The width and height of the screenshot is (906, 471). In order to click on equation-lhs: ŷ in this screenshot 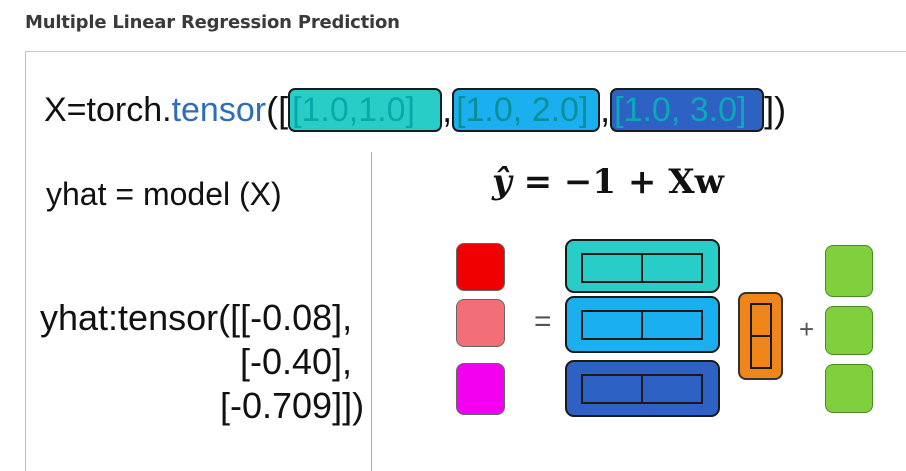, I will do `click(502, 182)`.